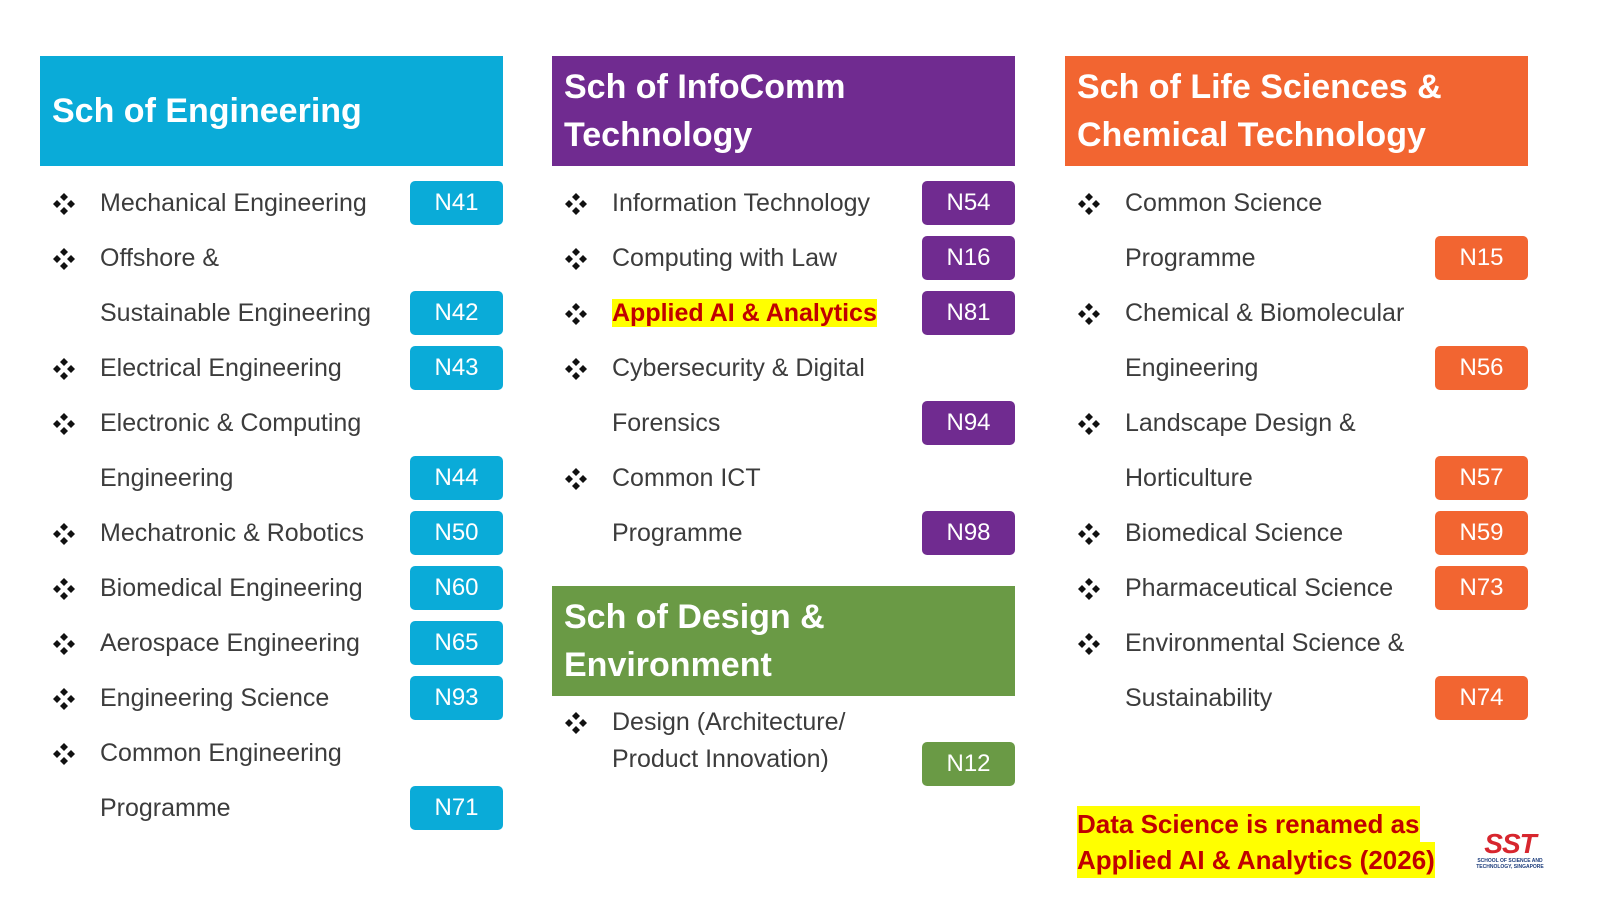  What do you see at coordinates (255, 313) in the screenshot?
I see `course-line-wrap: Sustainable Engineering` at bounding box center [255, 313].